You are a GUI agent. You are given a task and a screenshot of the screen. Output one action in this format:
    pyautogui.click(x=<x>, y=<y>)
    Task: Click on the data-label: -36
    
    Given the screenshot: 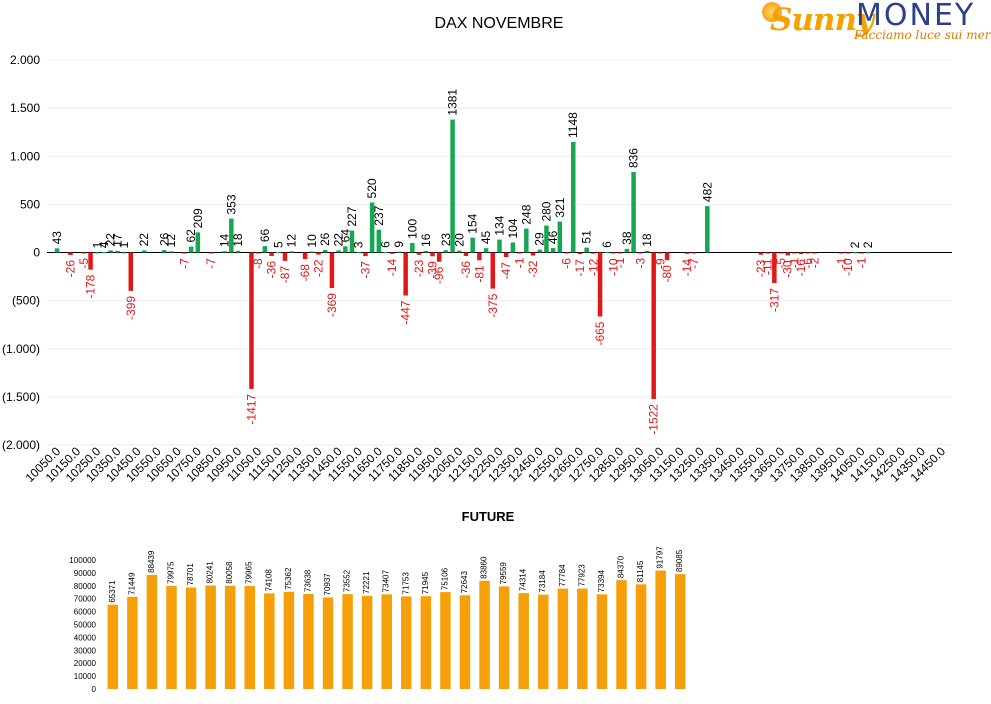 What is the action you would take?
    pyautogui.click(x=466, y=270)
    